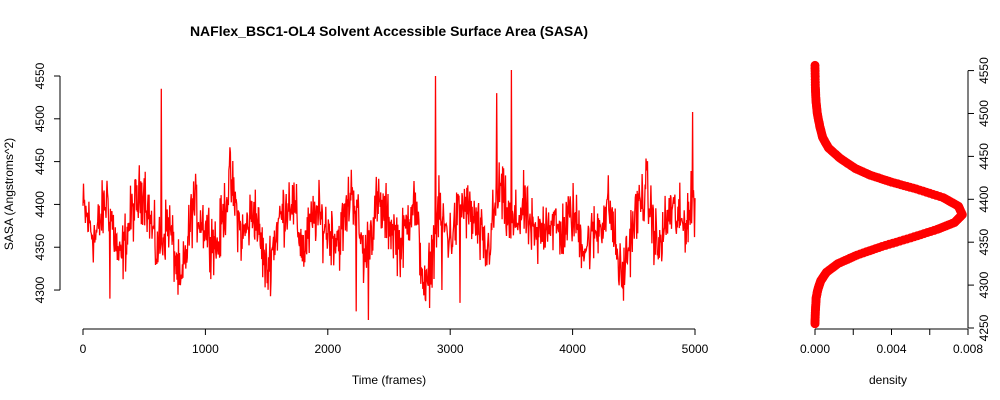 Image resolution: width=1000 pixels, height=400 pixels. I want to click on density-y-tick-label: 4400, so click(984, 199).